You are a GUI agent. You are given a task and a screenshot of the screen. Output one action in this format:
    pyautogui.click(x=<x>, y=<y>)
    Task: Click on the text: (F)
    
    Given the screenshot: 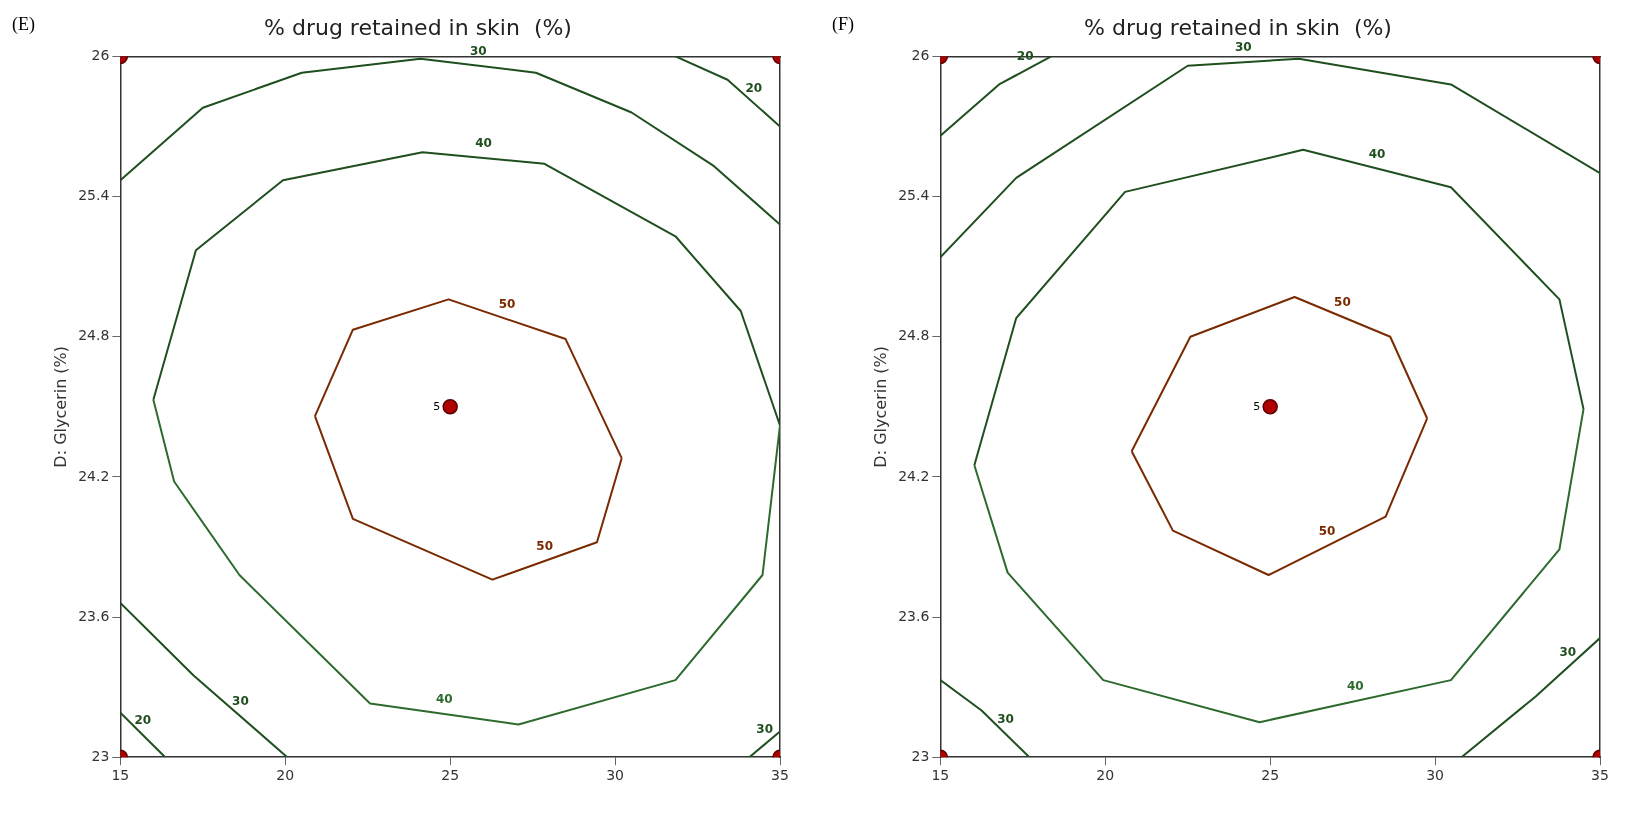 What is the action you would take?
    pyautogui.click(x=843, y=24)
    